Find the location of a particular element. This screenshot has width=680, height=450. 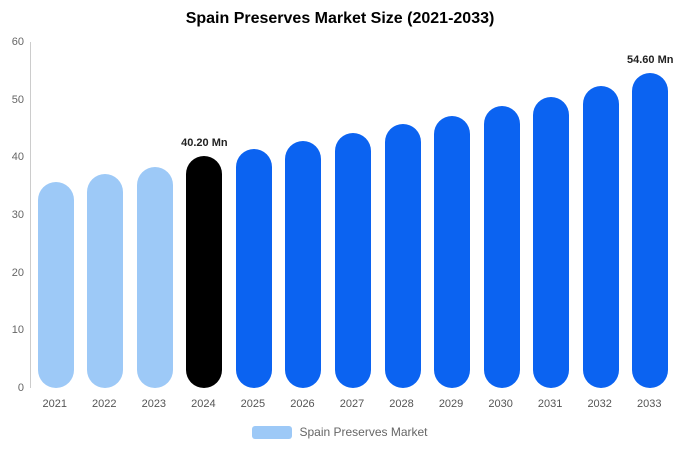

x-tick-2028: 2028 is located at coordinates (401, 404).